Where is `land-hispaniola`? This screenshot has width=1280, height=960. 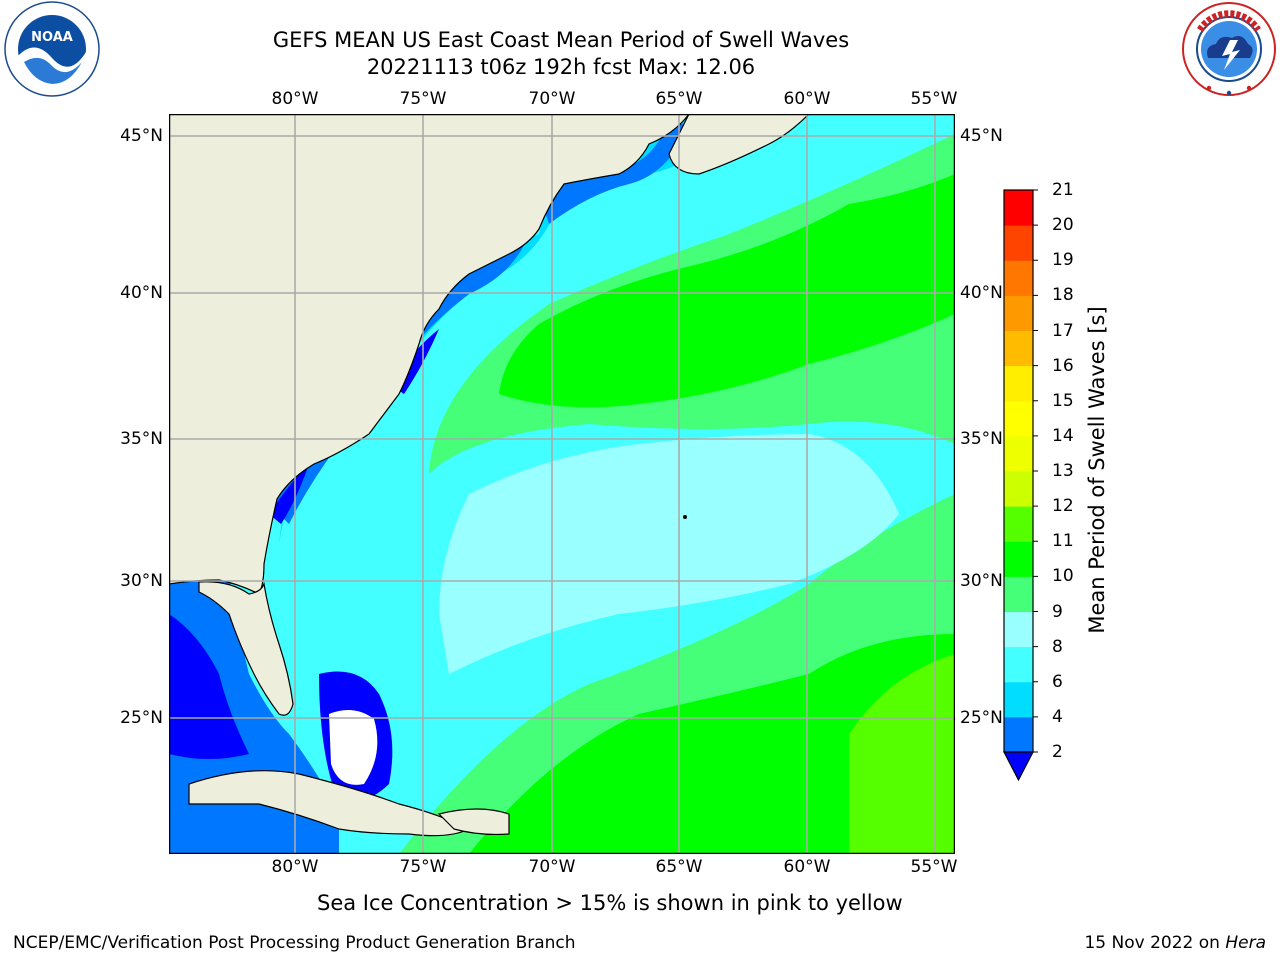
land-hispaniola is located at coordinates (473, 822).